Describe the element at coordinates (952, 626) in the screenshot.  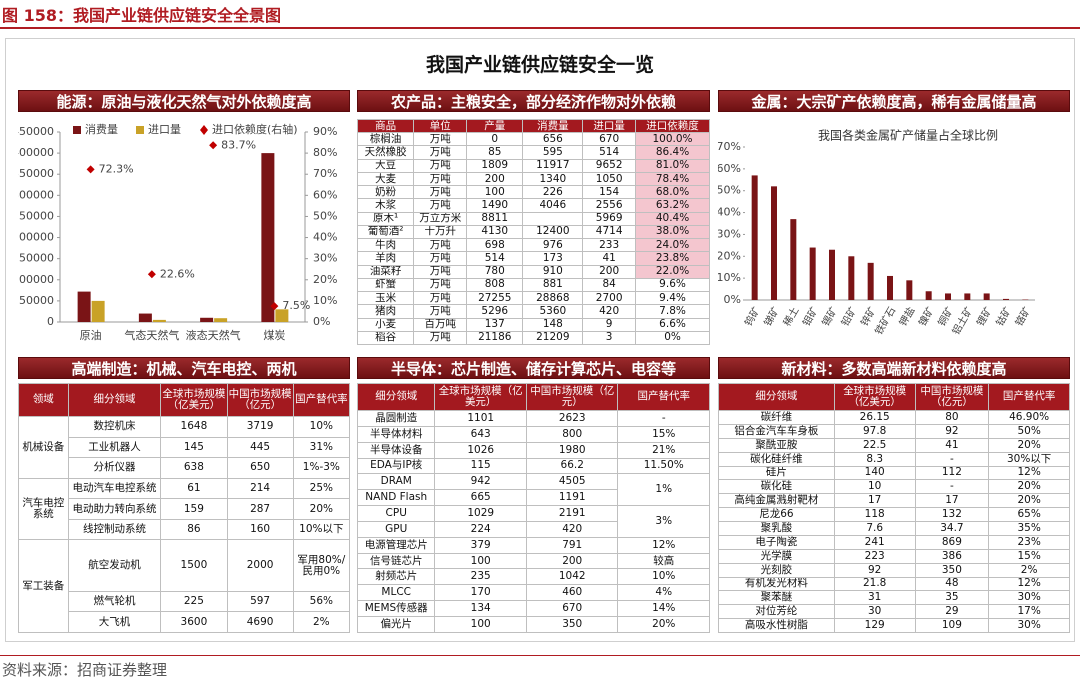
I see `table-cell: 109` at that location.